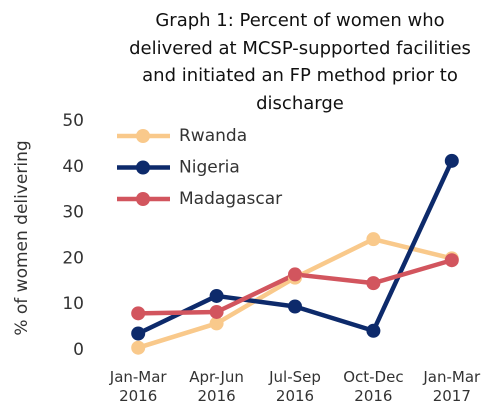  What do you see at coordinates (230, 199) in the screenshot?
I see `legend-label: Madagascar` at bounding box center [230, 199].